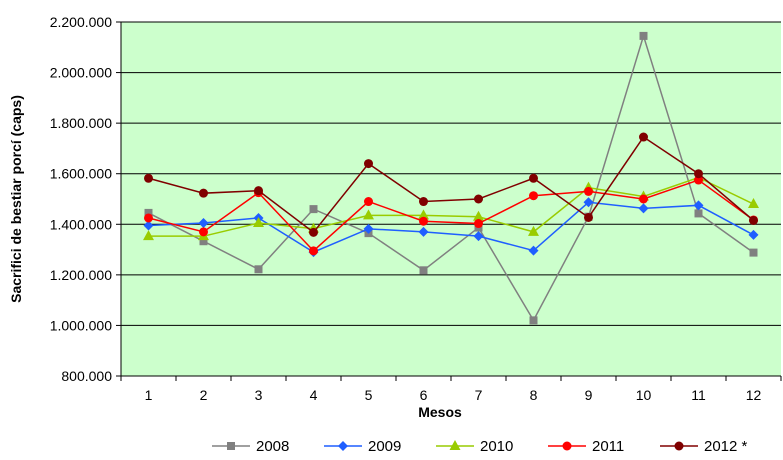 The height and width of the screenshot is (460, 783). I want to click on legend-label: 2012 *, so click(726, 446).